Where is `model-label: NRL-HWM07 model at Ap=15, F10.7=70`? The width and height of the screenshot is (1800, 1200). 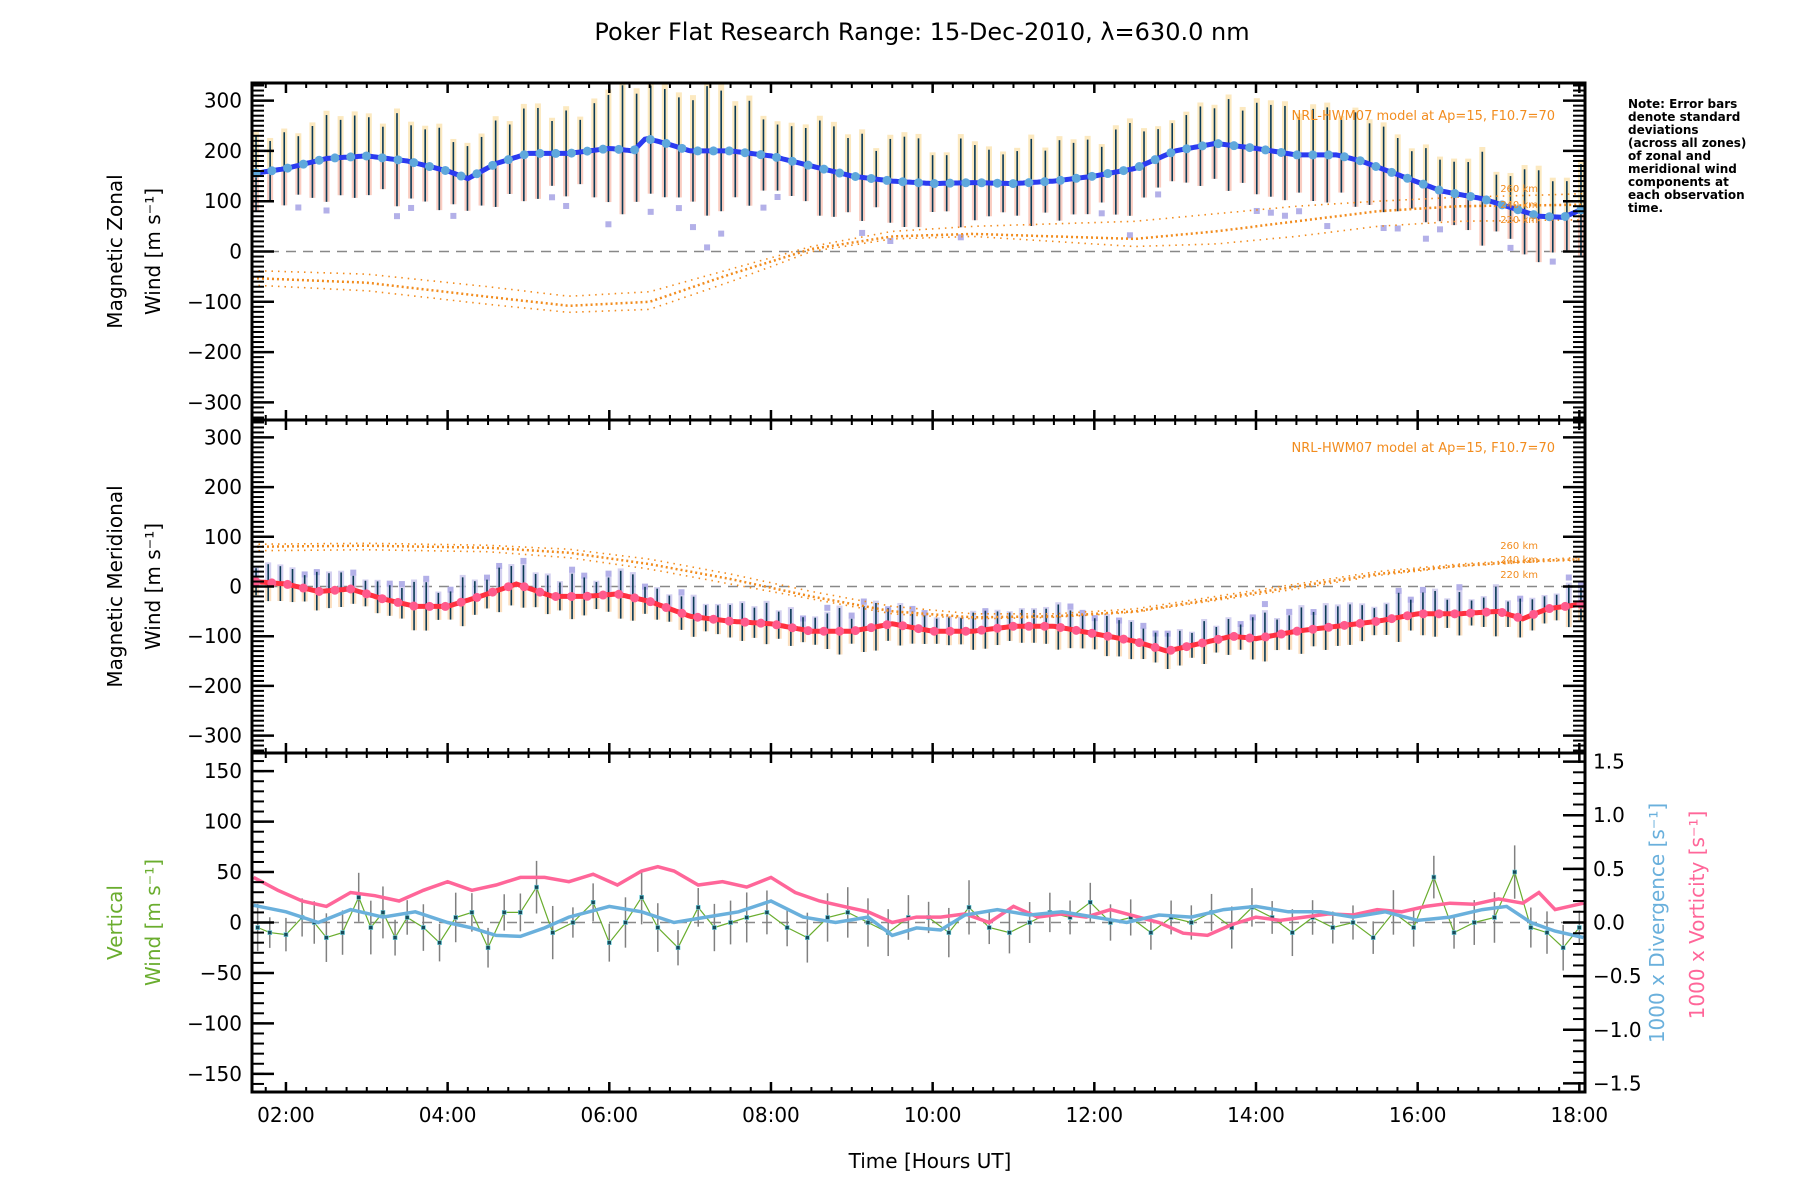 model-label: NRL-HWM07 model at Ap=15, F10.7=70 is located at coordinates (1424, 448).